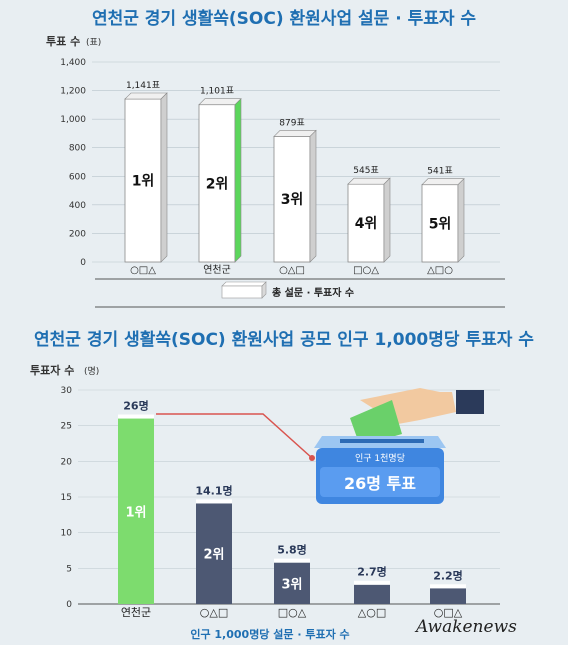 Image resolution: width=568 pixels, height=645 pixels. I want to click on chart1-ytick-label: 600, so click(77, 177).